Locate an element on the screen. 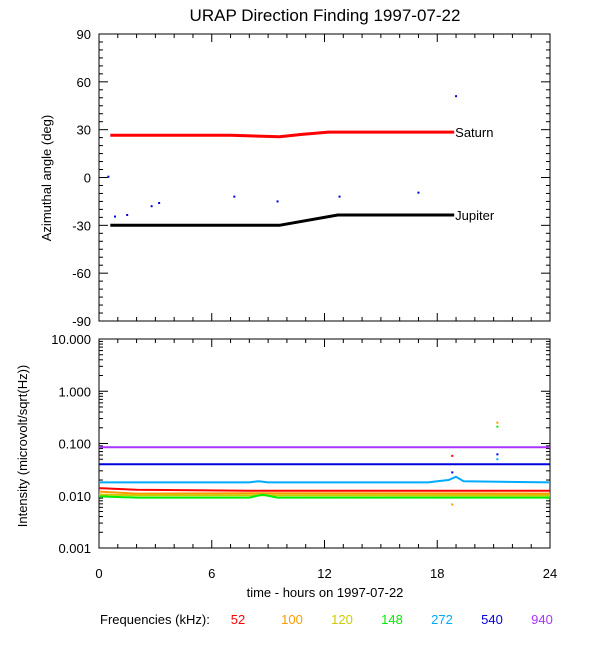 Image resolution: width=600 pixels, height=650 pixels. frequency-legend-item: 52 is located at coordinates (238, 619).